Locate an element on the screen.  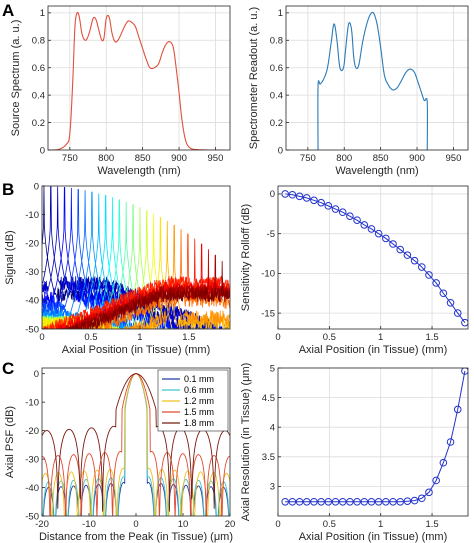
y-tick-label: -5 is located at coordinates (271, 234).